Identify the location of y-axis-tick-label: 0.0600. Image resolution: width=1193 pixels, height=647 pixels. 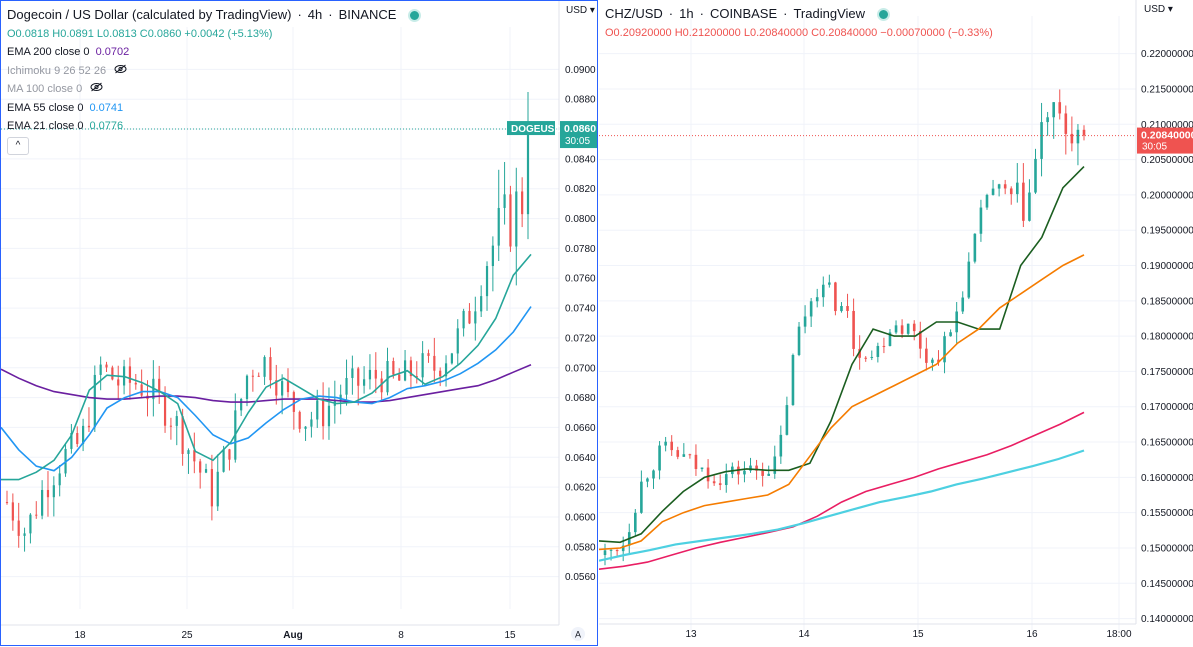
(580, 517).